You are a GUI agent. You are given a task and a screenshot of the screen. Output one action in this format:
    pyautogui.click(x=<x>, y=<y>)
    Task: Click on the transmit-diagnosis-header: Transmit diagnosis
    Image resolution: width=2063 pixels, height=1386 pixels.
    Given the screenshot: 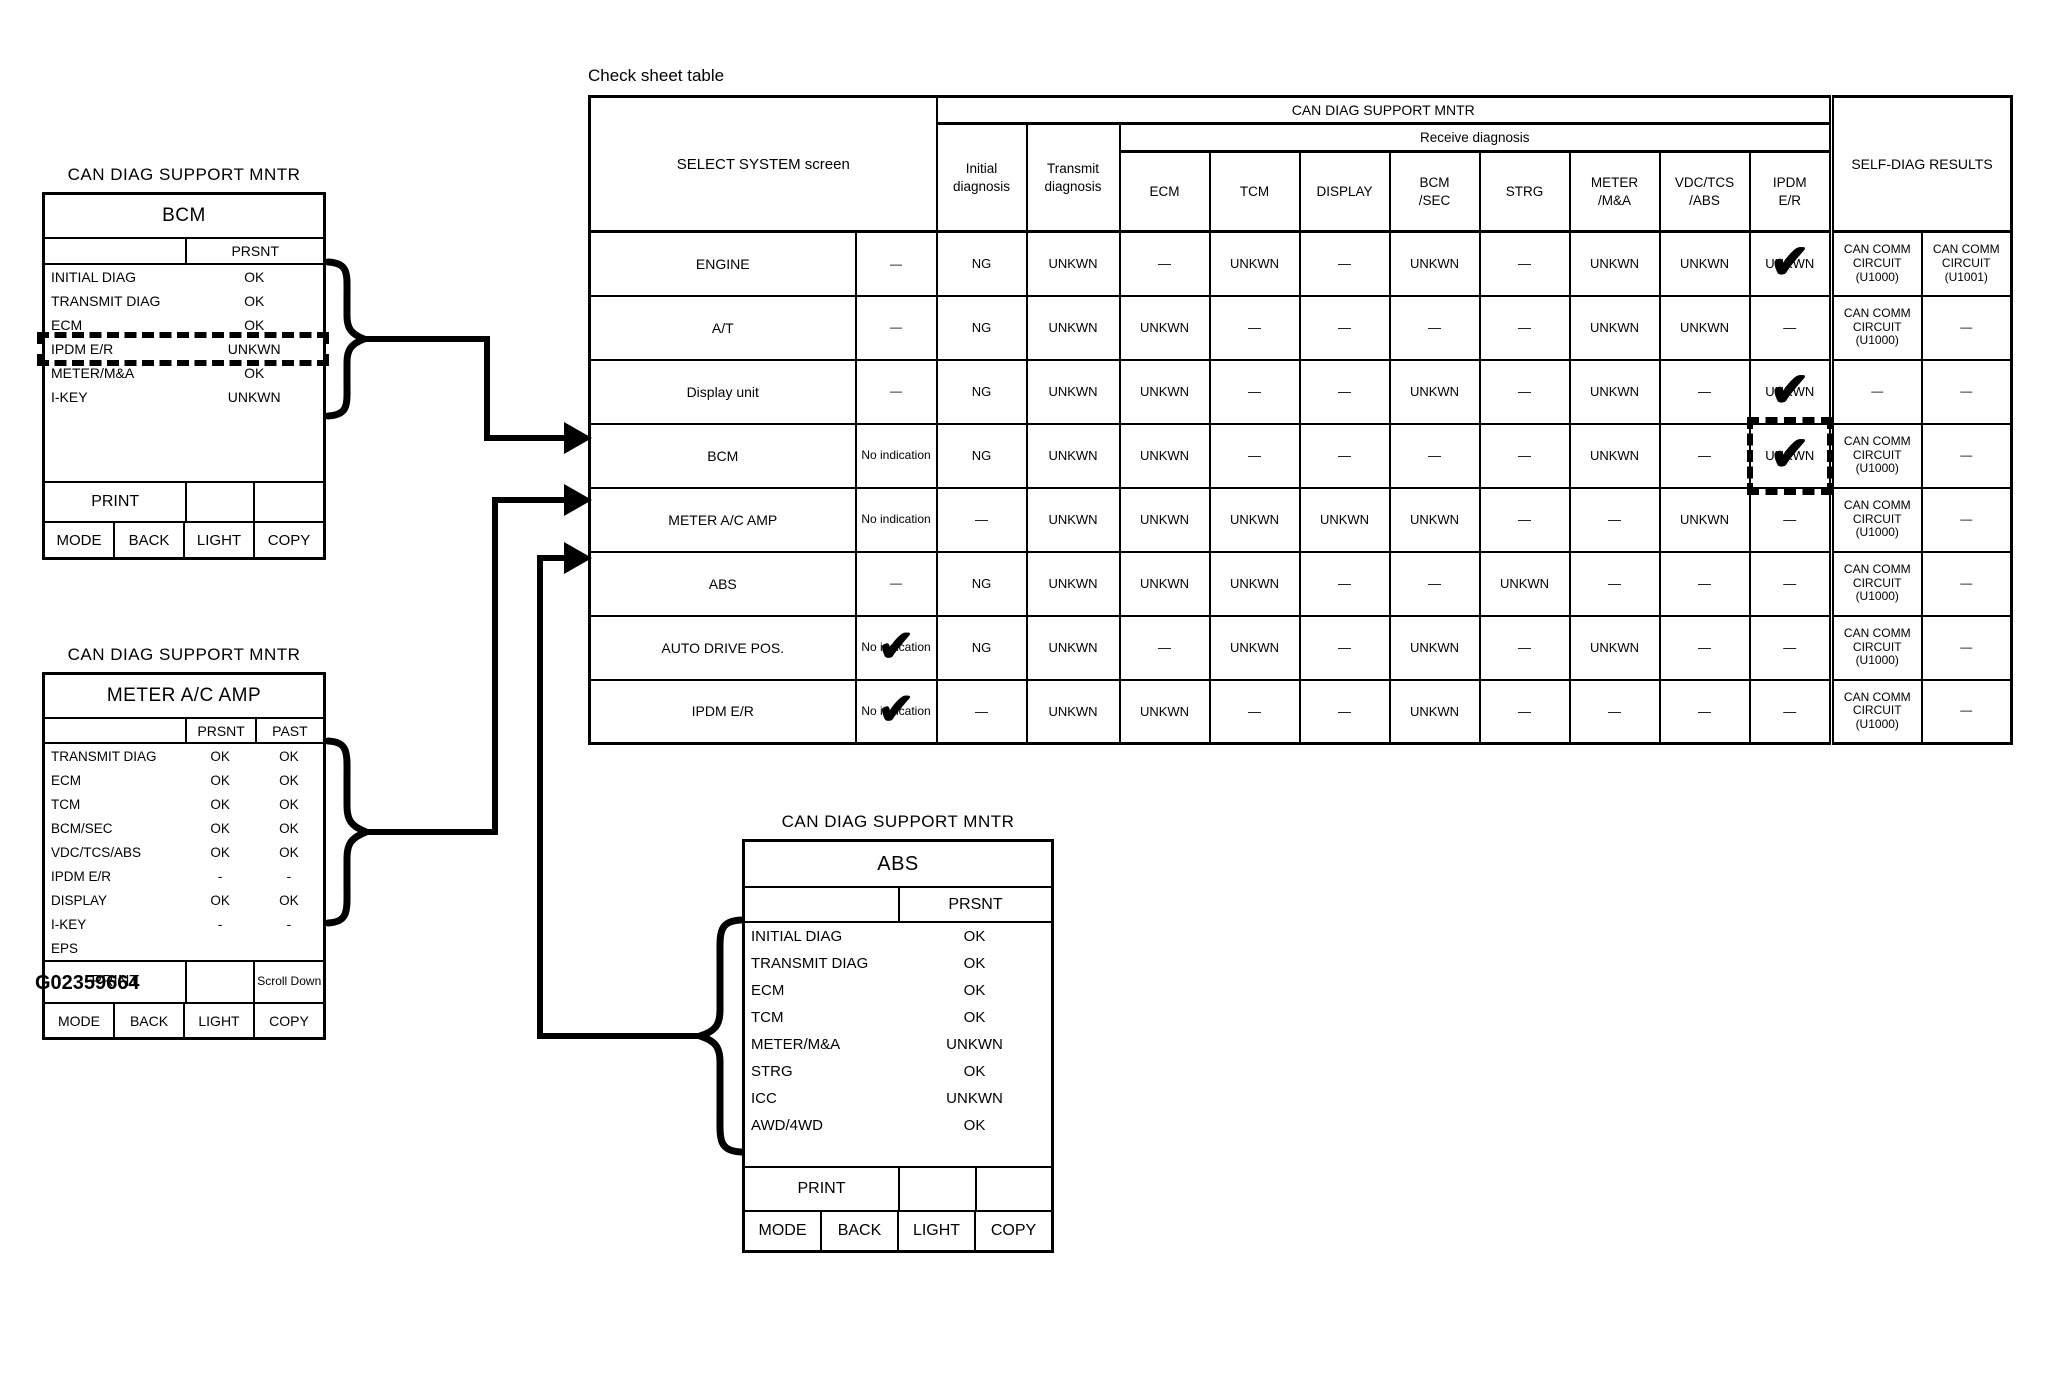 What is the action you would take?
    pyautogui.click(x=1073, y=177)
    